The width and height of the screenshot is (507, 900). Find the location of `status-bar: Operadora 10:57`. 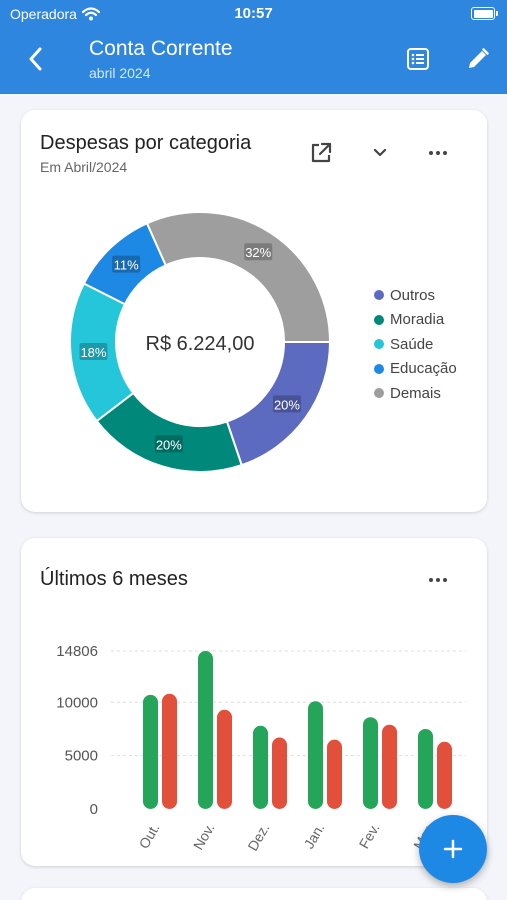

status-bar: Operadora 10:57 is located at coordinates (253, 14).